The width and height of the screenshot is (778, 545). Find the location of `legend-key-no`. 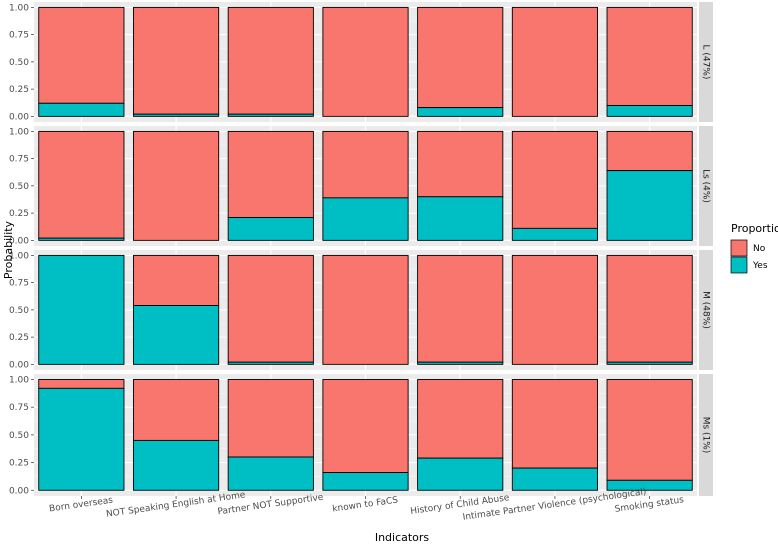

legend-key-no is located at coordinates (739, 248).